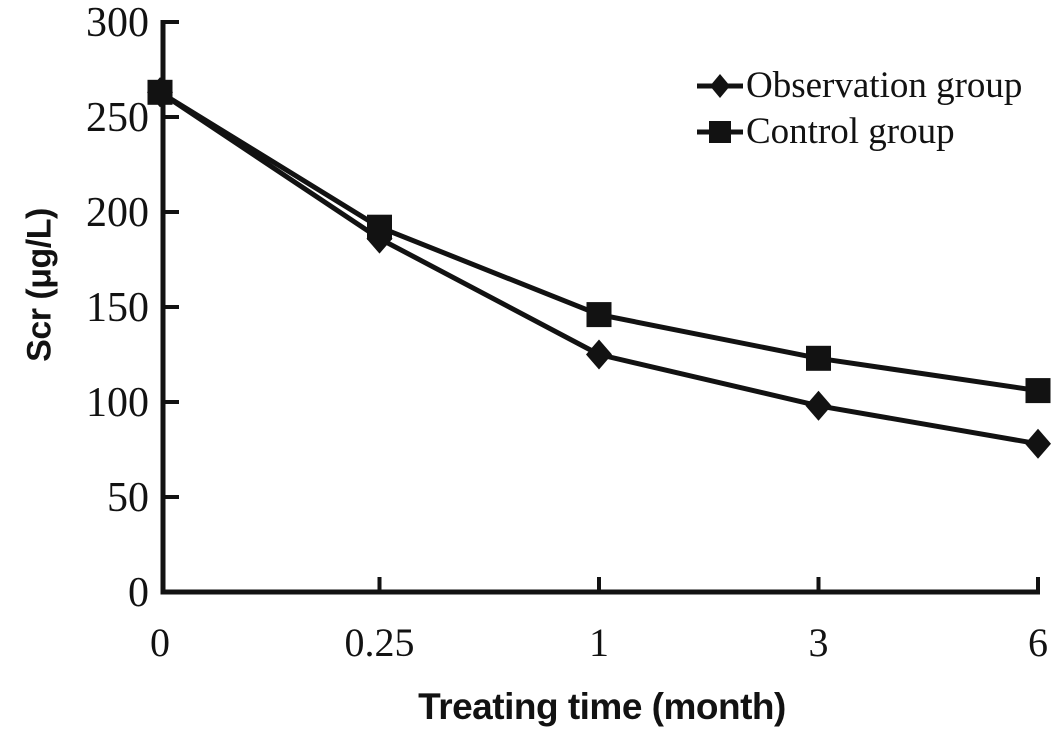 The image size is (1063, 738). Describe the element at coordinates (117, 118) in the screenshot. I see `y-tick-label: 250` at that location.